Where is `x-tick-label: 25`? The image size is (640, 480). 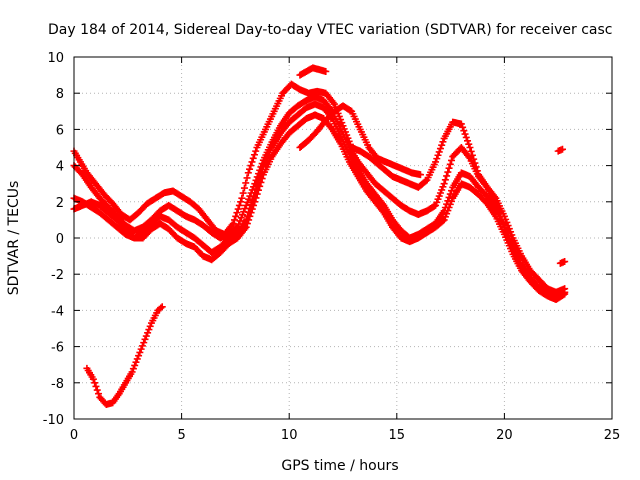
x-tick-label: 25 is located at coordinates (612, 435).